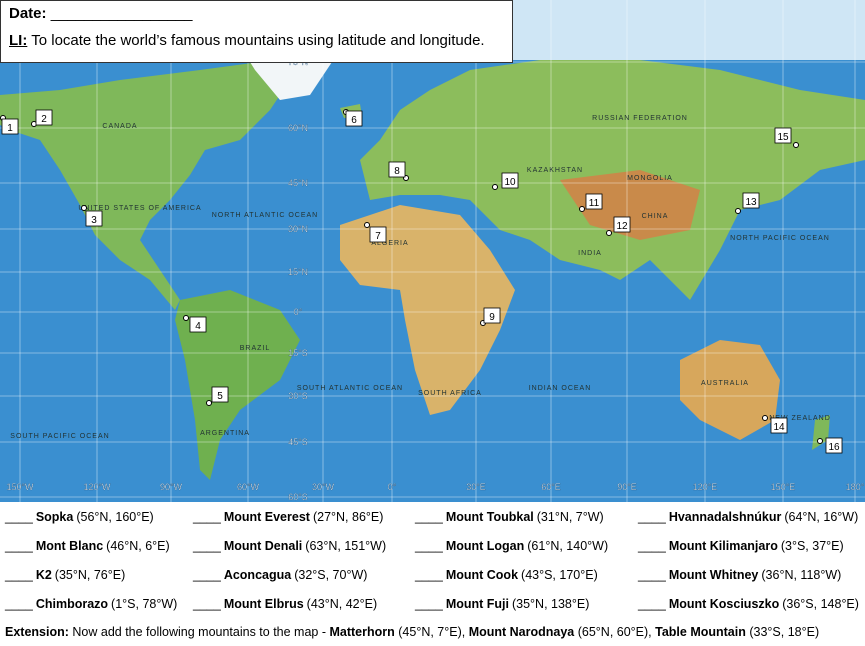 Image resolution: width=865 pixels, height=646 pixels. Describe the element at coordinates (724, 604) in the screenshot. I see `mountain-name: Mount Kosciuszko` at that location.